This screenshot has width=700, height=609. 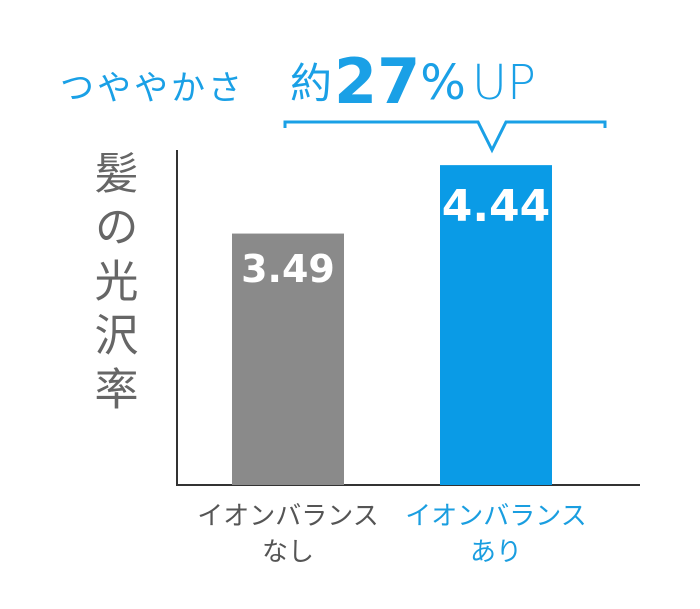 I want to click on y-axis-label: 髪の光沢率, so click(x=112, y=285).